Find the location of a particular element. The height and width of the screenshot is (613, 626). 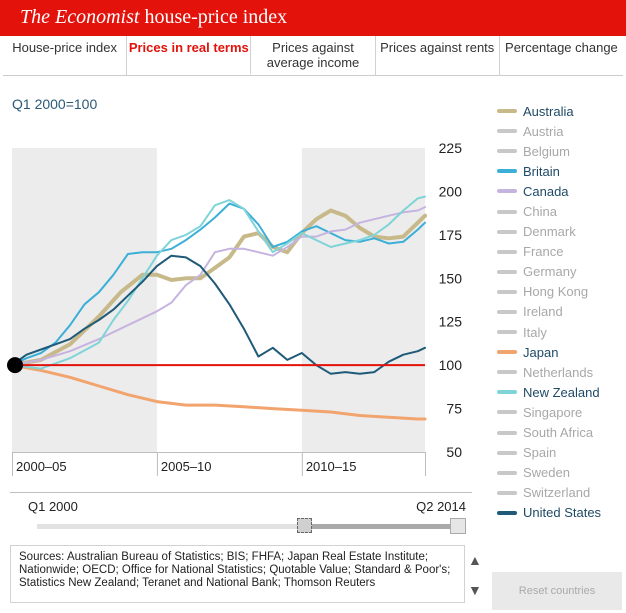

legend-item: Britain is located at coordinates (559, 171).